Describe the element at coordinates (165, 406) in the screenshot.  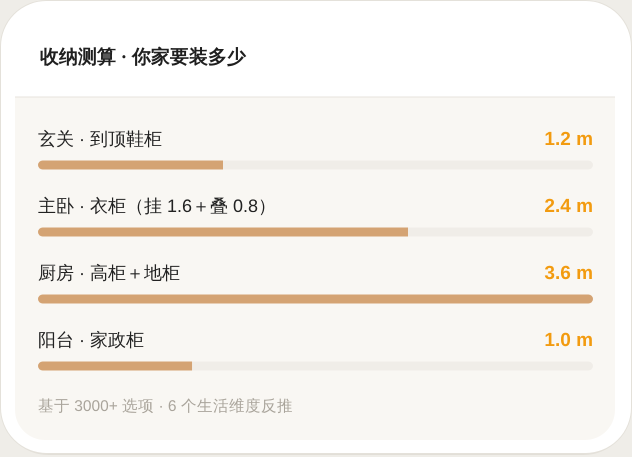
I see `annotation: 基于 3000+ 选项 · 6 个生活维度反推` at that location.